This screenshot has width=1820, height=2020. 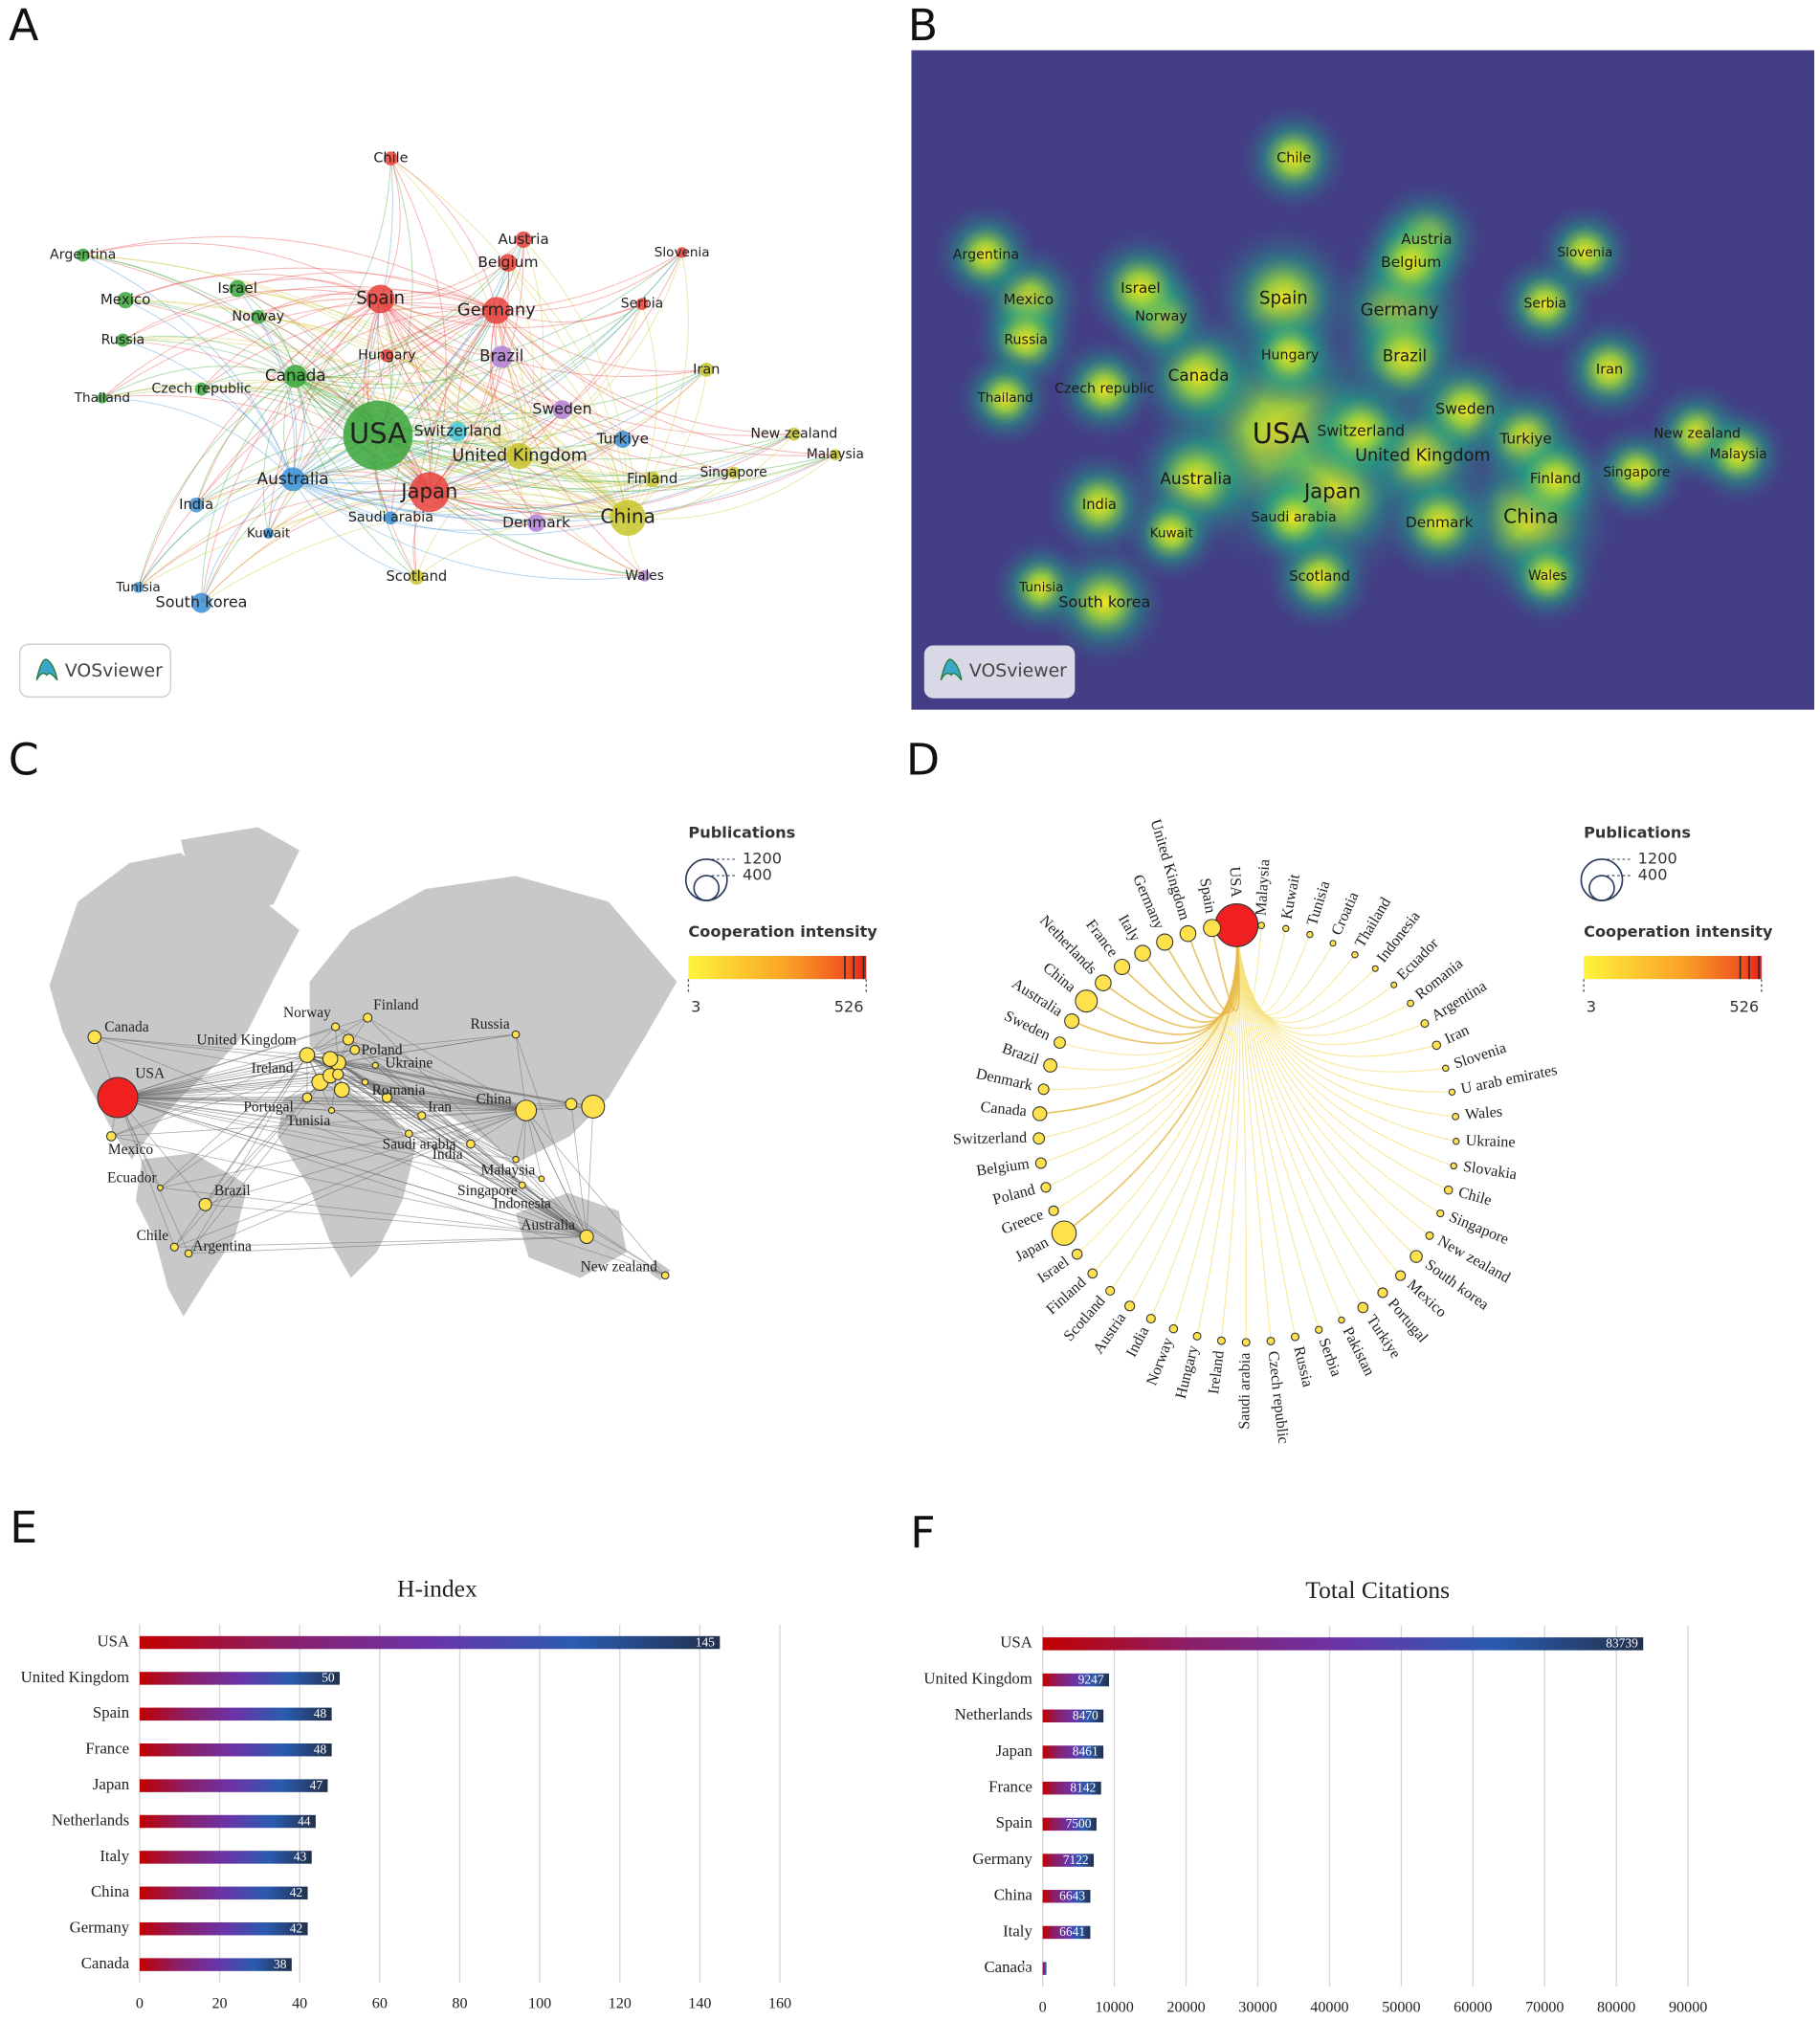 I want to click on network-label: Canada, so click(x=296, y=376).